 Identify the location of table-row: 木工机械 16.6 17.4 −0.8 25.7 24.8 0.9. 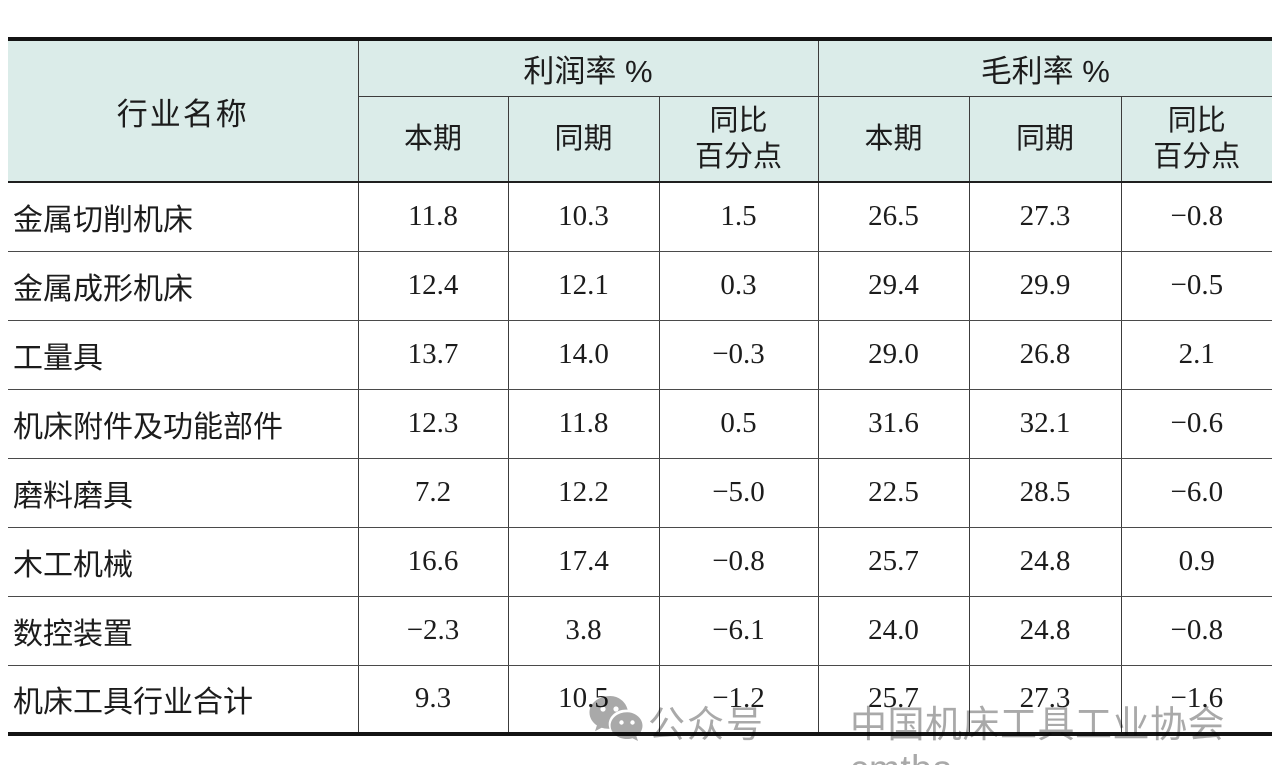
(640, 562).